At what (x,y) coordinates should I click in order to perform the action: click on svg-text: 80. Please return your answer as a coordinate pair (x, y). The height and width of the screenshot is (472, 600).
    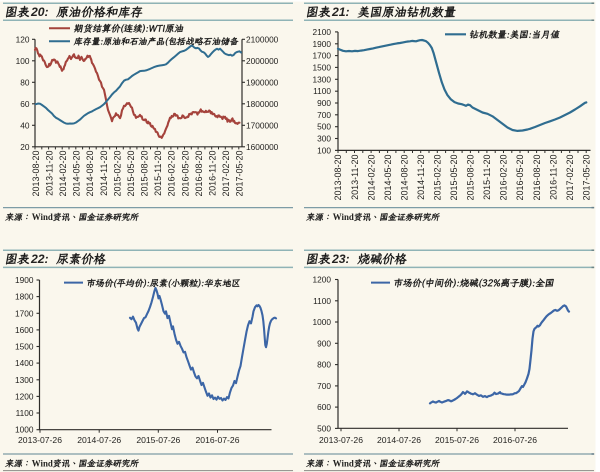
    Looking at the image, I should click on (25, 82).